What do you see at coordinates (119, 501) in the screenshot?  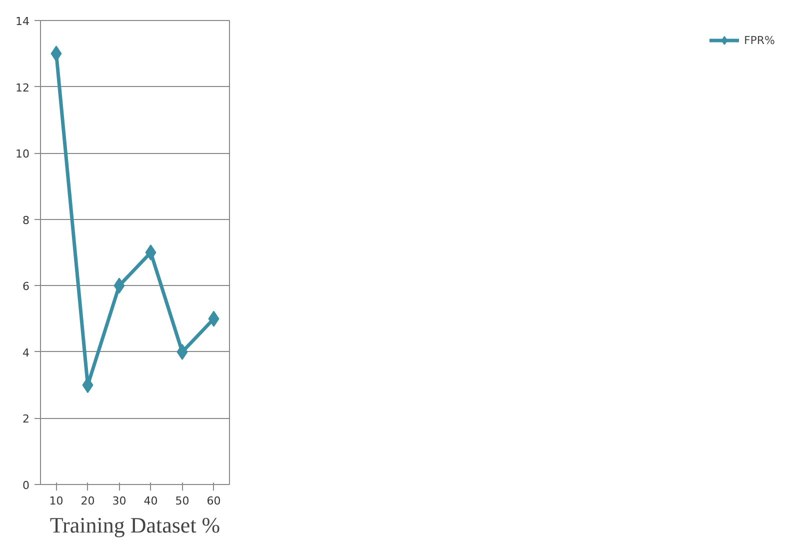 I see `x-tick-label: 30` at bounding box center [119, 501].